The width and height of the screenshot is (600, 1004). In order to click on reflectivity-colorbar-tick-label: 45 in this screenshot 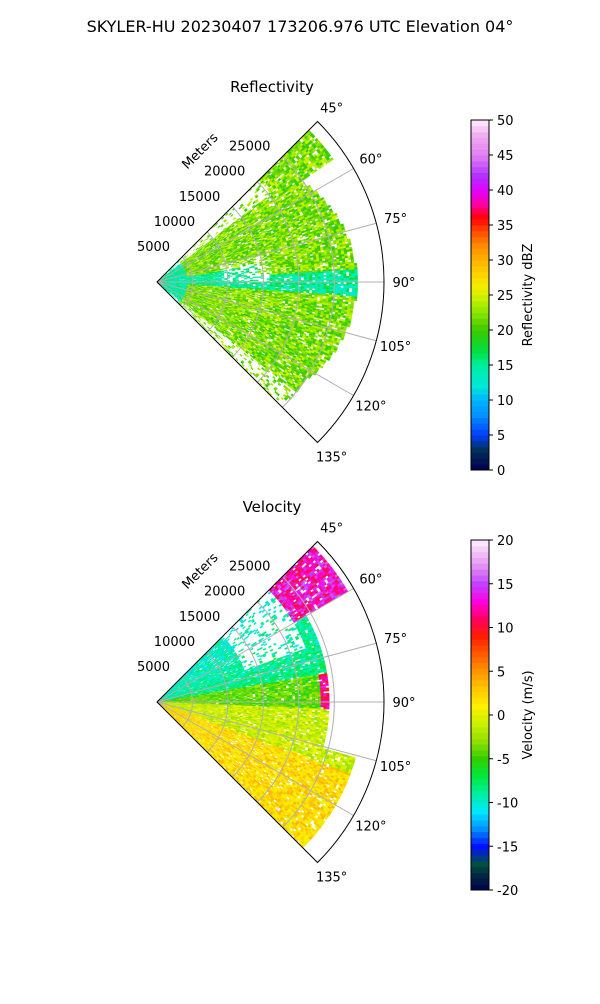, I will do `click(505, 156)`.